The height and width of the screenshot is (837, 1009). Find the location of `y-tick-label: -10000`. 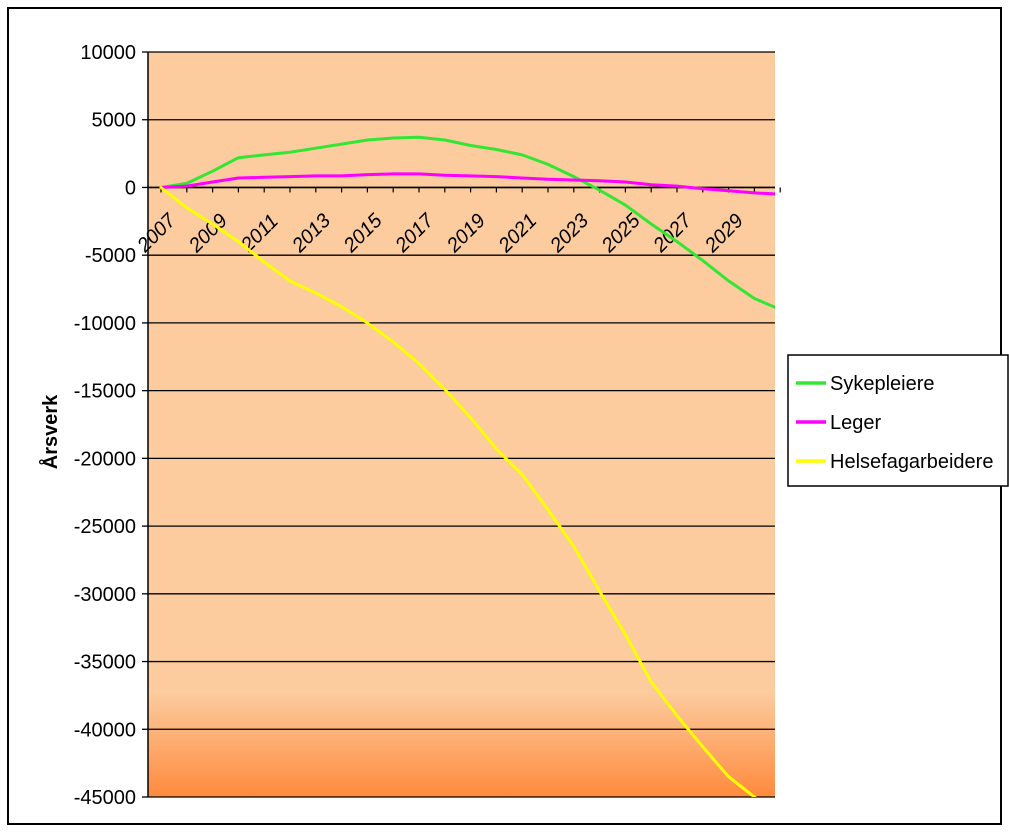

y-tick-label: -10000 is located at coordinates (105, 324).